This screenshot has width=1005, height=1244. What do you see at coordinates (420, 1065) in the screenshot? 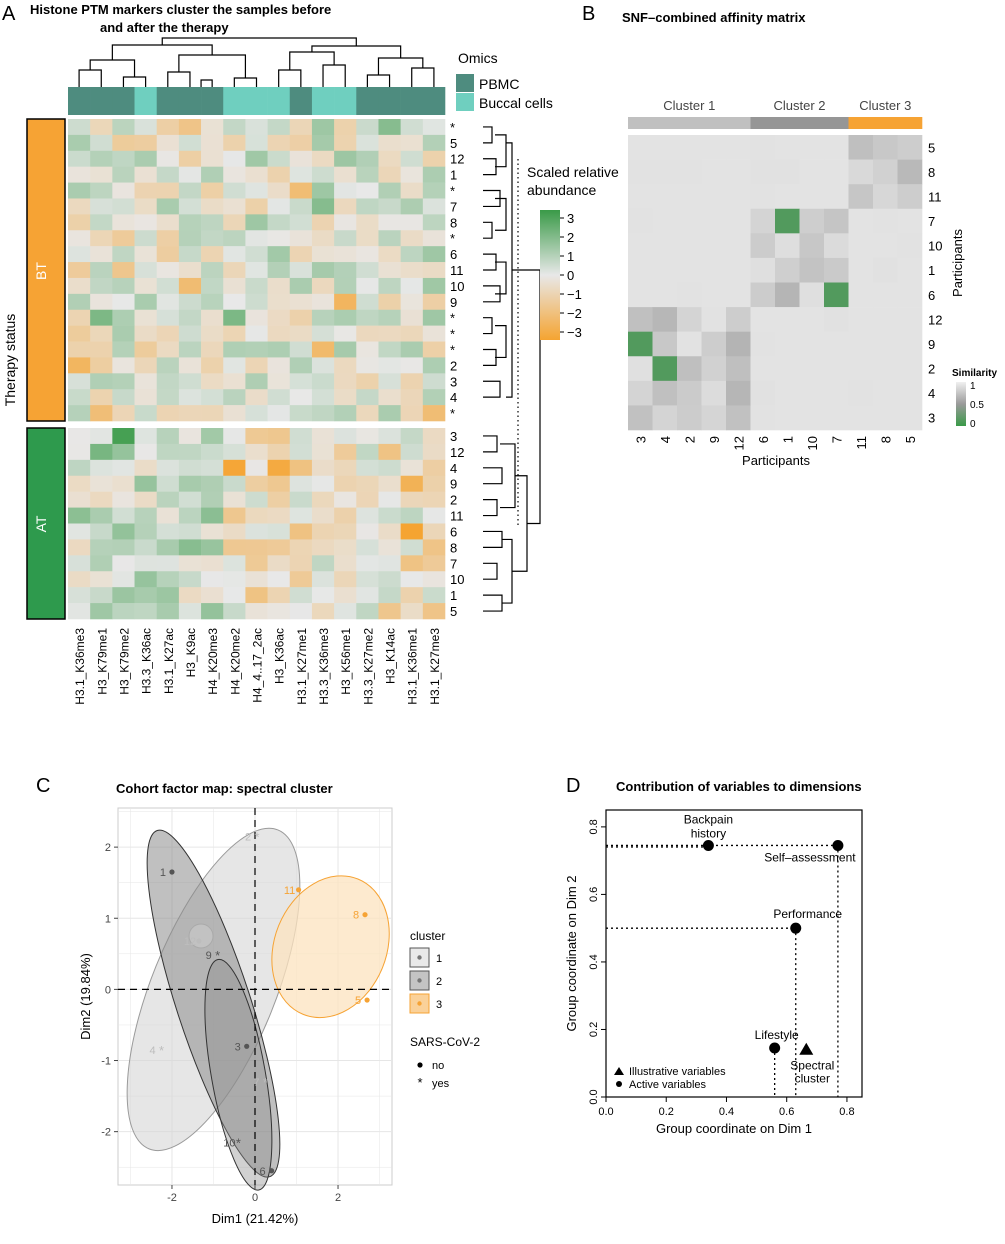
I see `sars-legend-no-dot` at bounding box center [420, 1065].